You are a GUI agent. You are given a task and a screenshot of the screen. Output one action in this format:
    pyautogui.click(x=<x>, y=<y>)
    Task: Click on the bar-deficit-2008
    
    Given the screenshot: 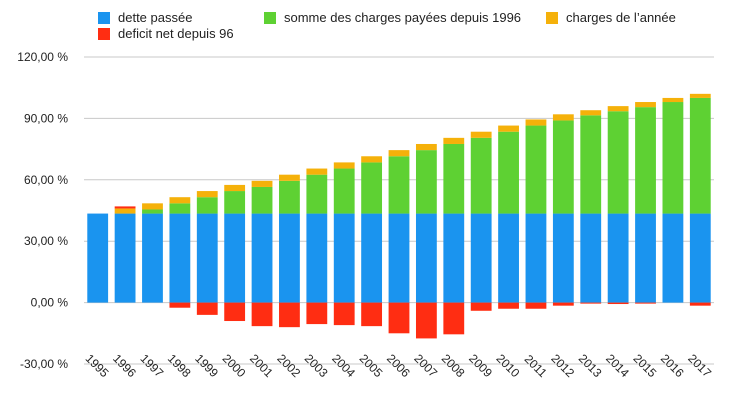 What is the action you would take?
    pyautogui.click(x=454, y=318)
    